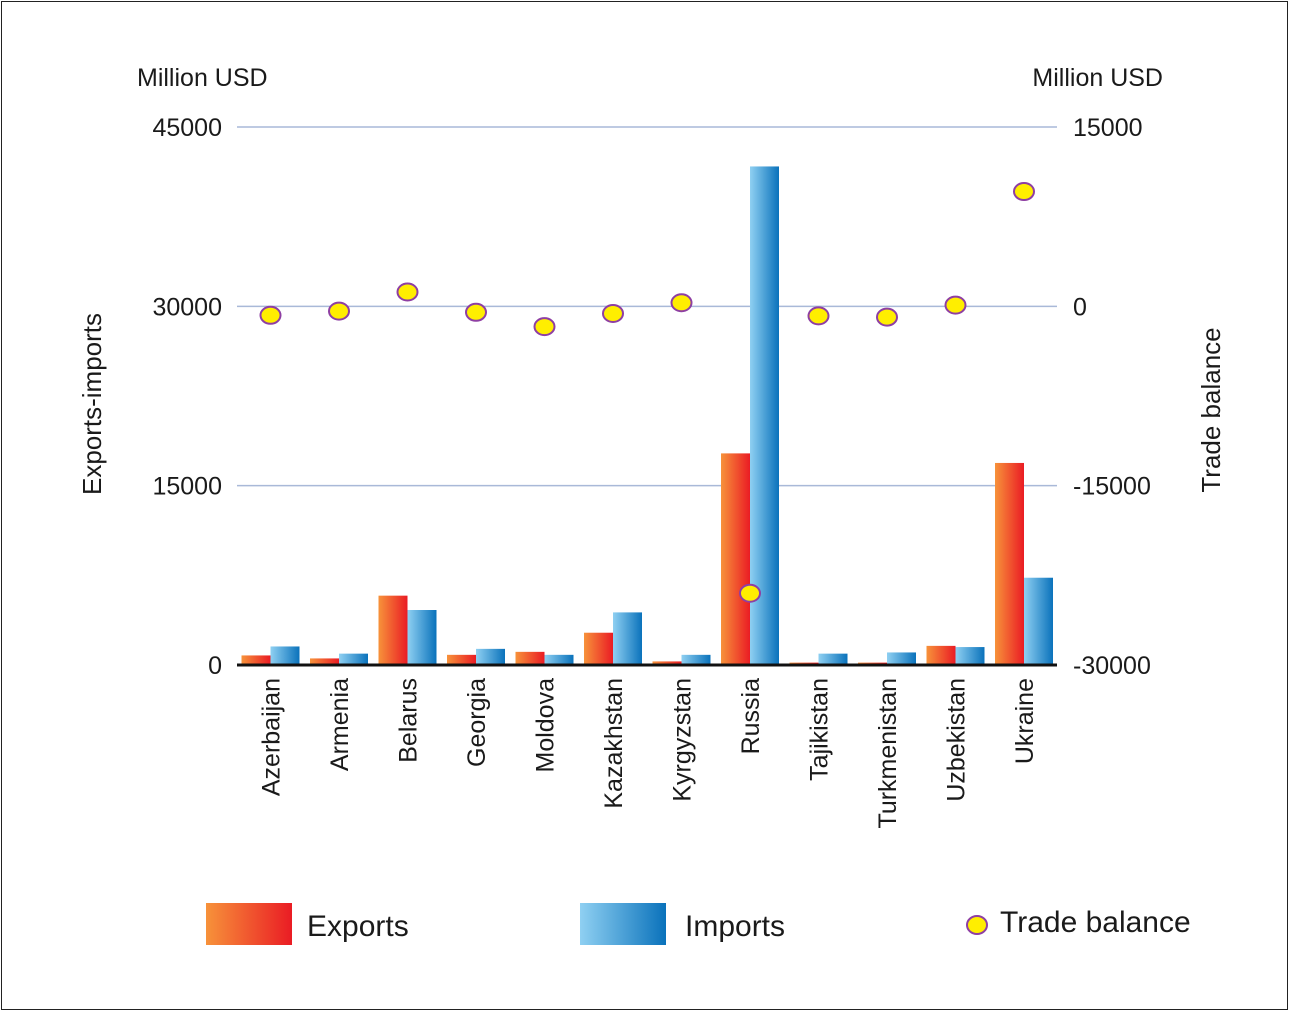 The image size is (1291, 1013). I want to click on trade-balance-point-moldova, so click(544, 327).